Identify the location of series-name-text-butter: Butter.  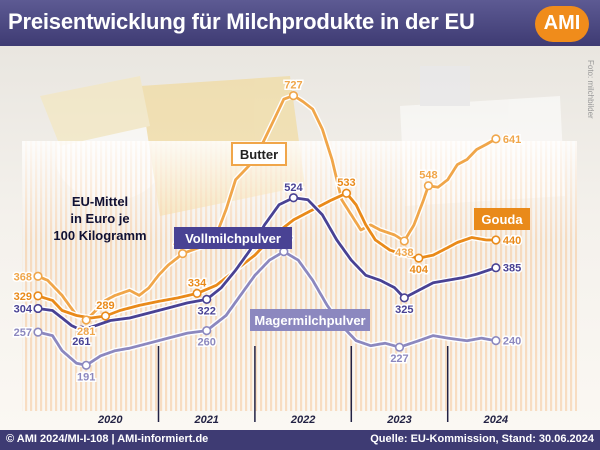
(259, 154).